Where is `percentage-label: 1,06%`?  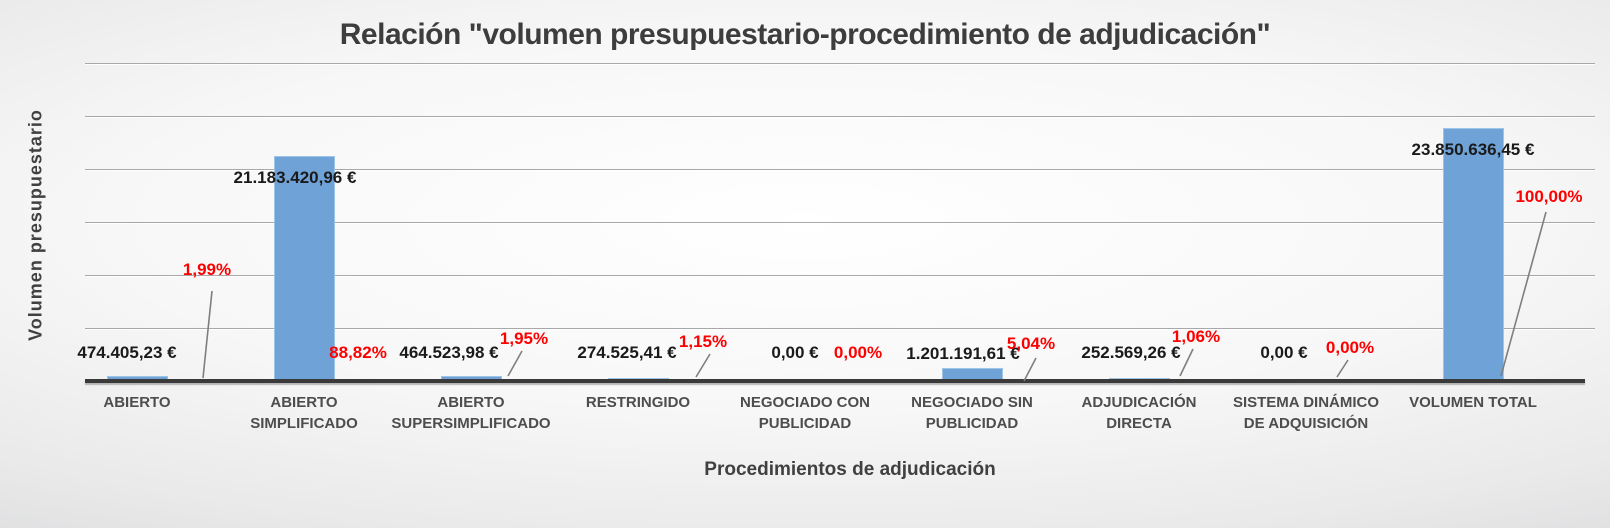 percentage-label: 1,06% is located at coordinates (1196, 336).